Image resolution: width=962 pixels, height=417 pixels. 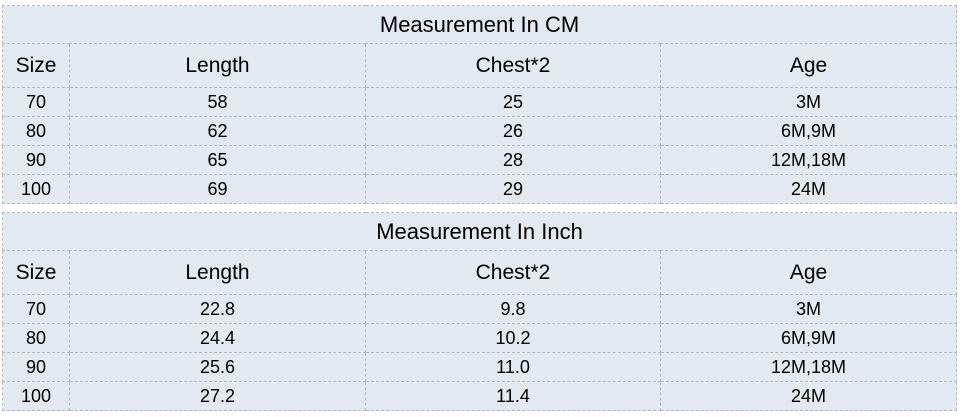 I want to click on table-title-row: Measurement In Inch, so click(x=479, y=231).